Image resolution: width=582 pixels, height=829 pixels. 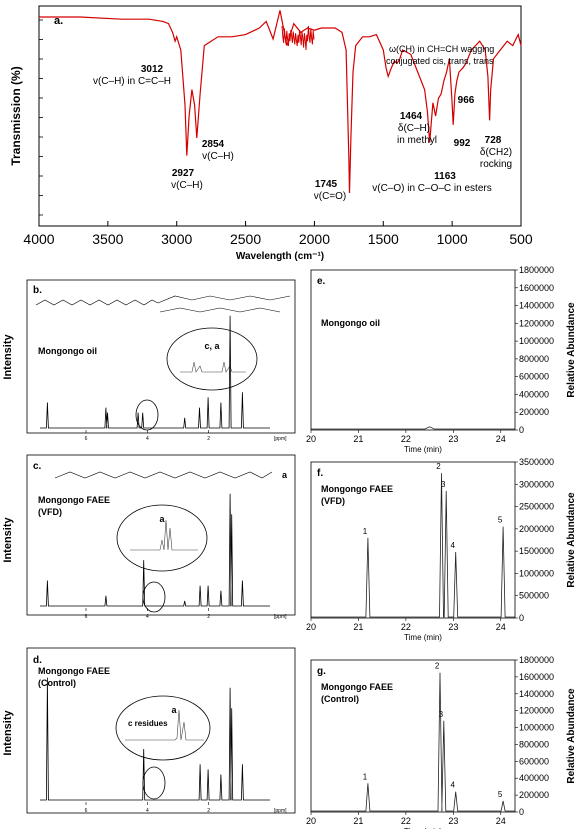 I want to click on nmr-b-peak-circle, so click(x=147, y=415).